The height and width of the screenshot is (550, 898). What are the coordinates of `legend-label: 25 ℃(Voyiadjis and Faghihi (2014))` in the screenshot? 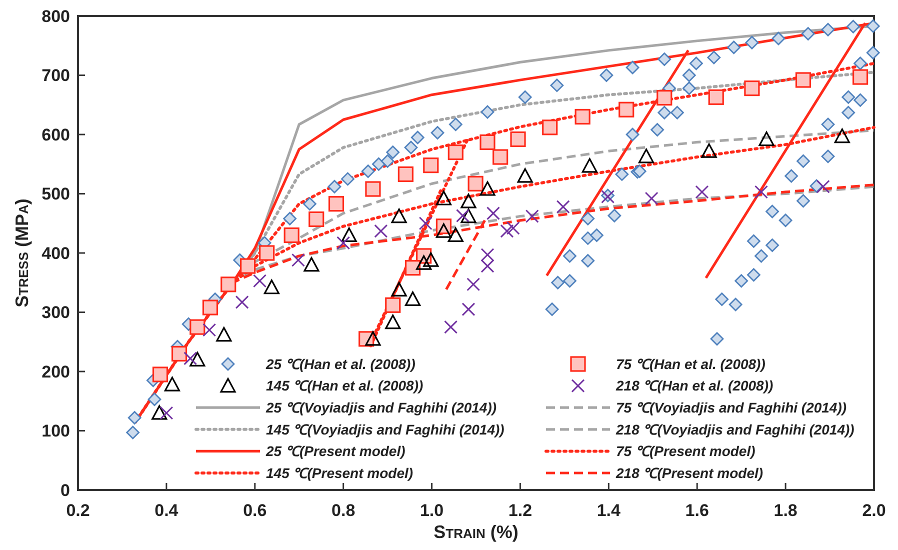 It's located at (381, 408).